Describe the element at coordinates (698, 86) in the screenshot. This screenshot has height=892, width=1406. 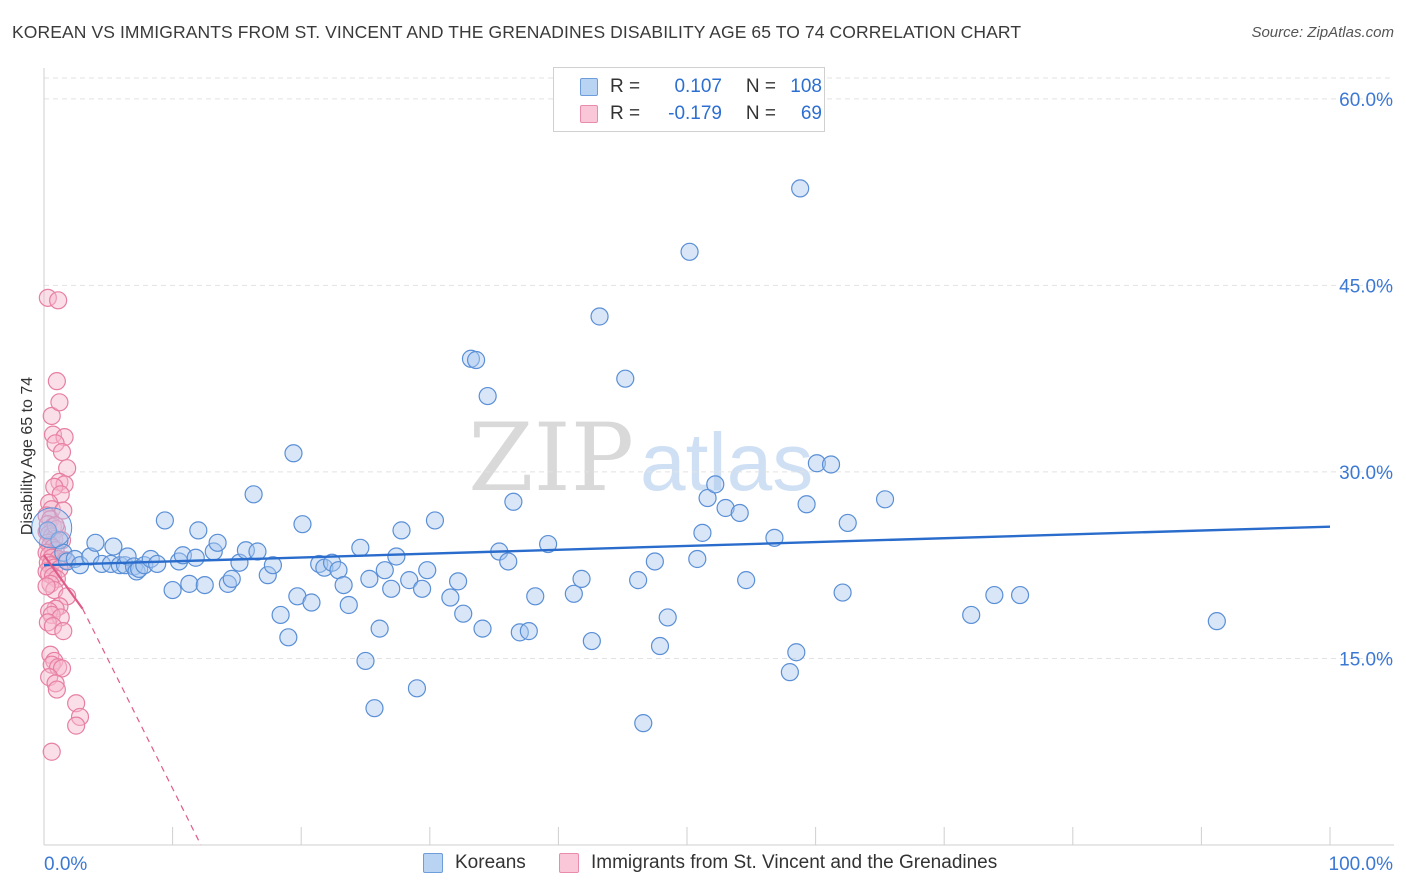
I see `legend-r-value: 0.107` at that location.